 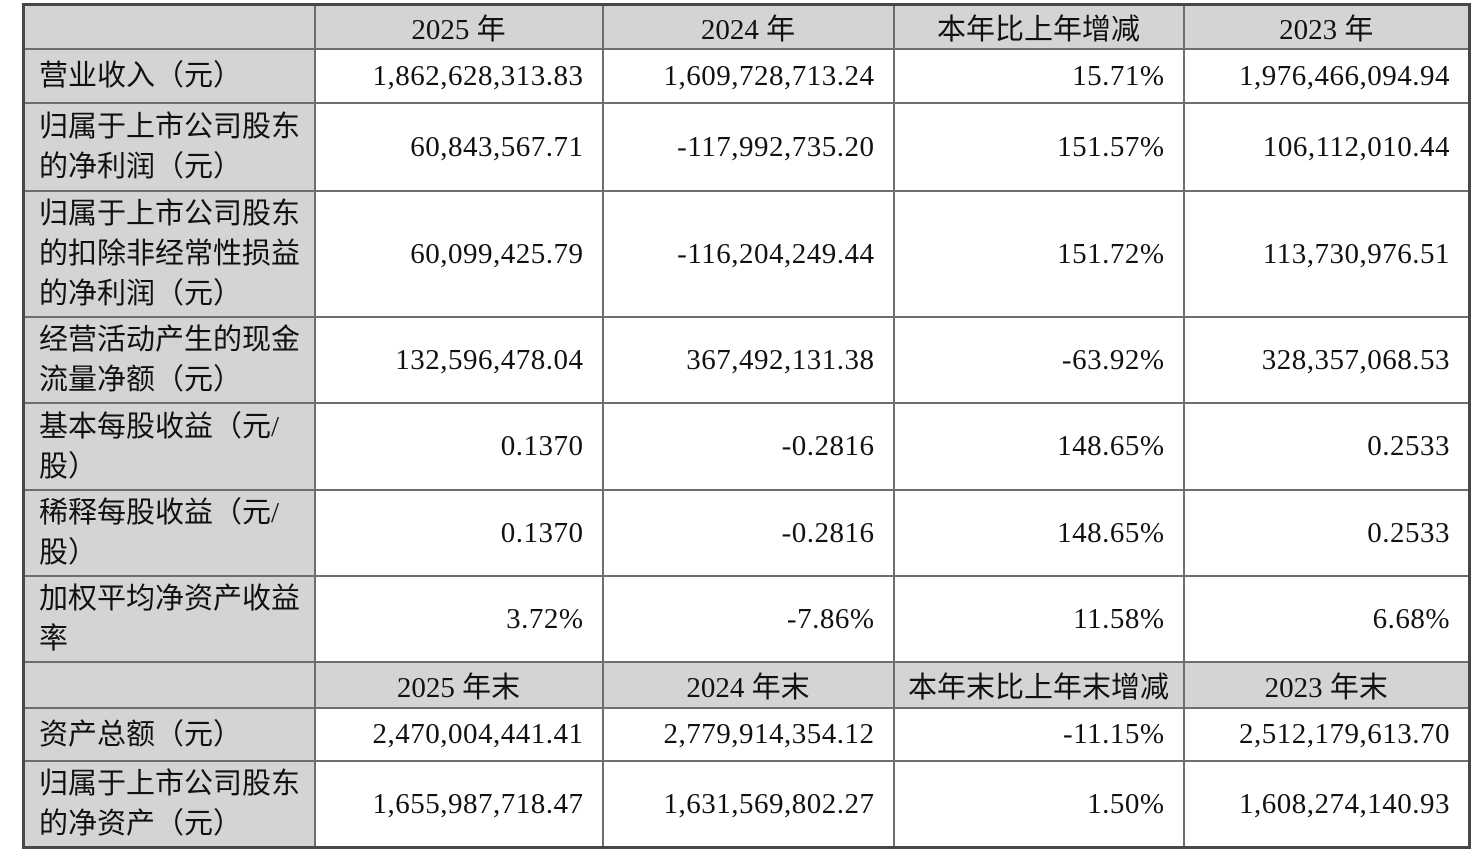 I want to click on cell-2024: 1,631,569,802.27, so click(x=748, y=804).